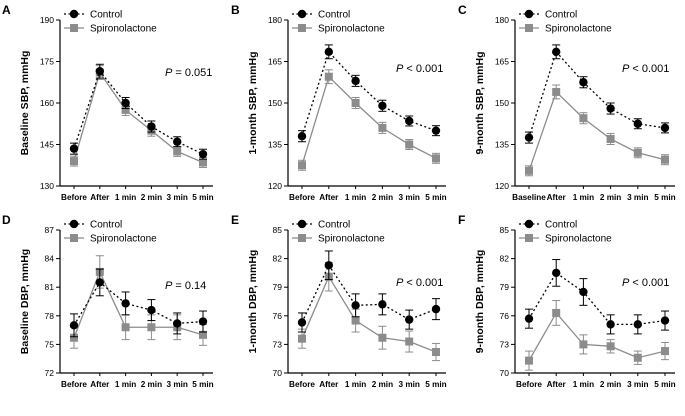  Describe the element at coordinates (275, 186) in the screenshot. I see `y-tick-label: 120` at that location.